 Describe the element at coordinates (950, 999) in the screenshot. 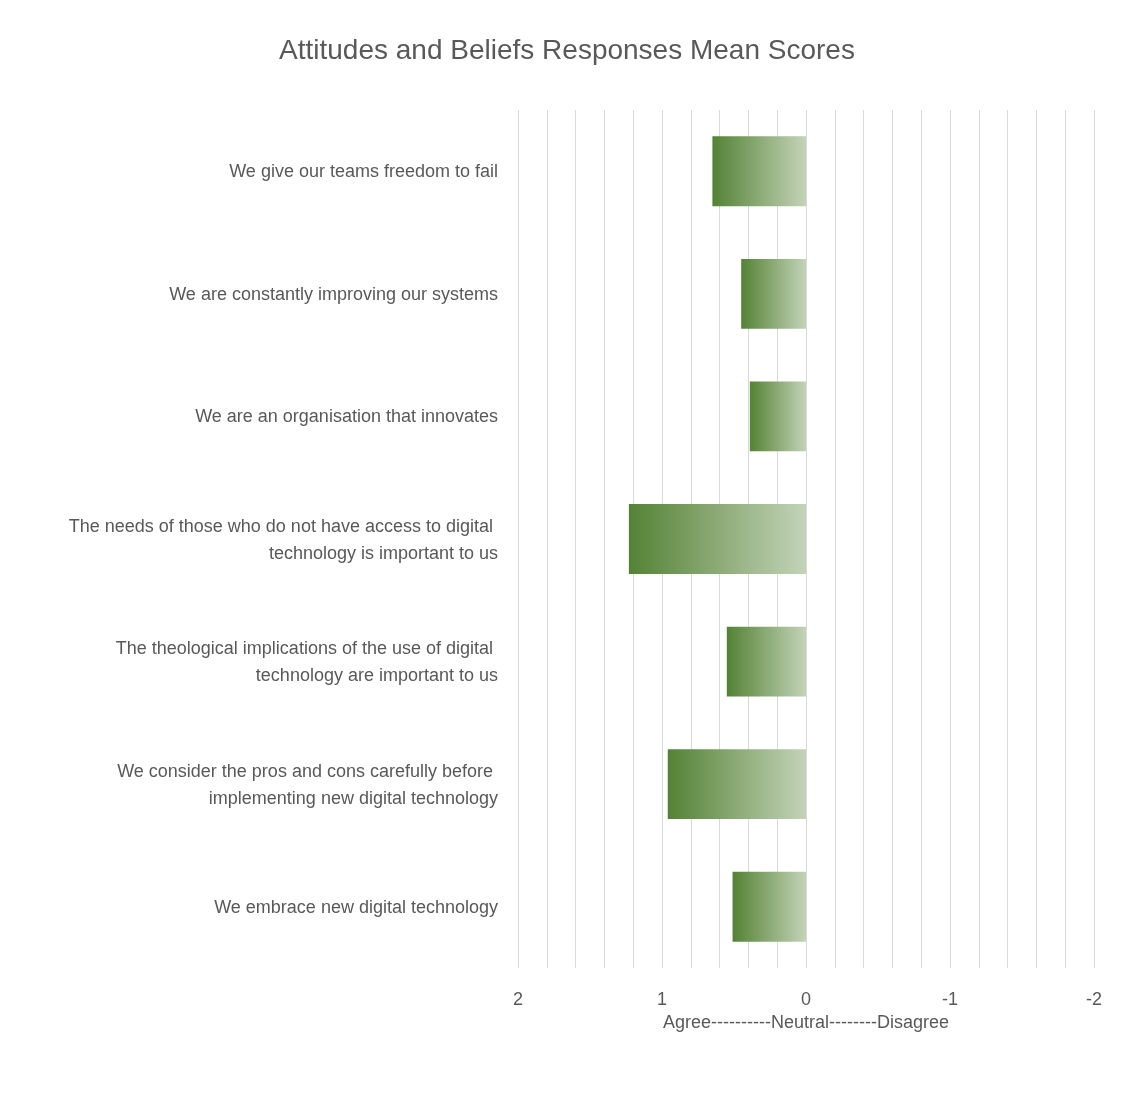

I see `x-tick-label: -1` at that location.